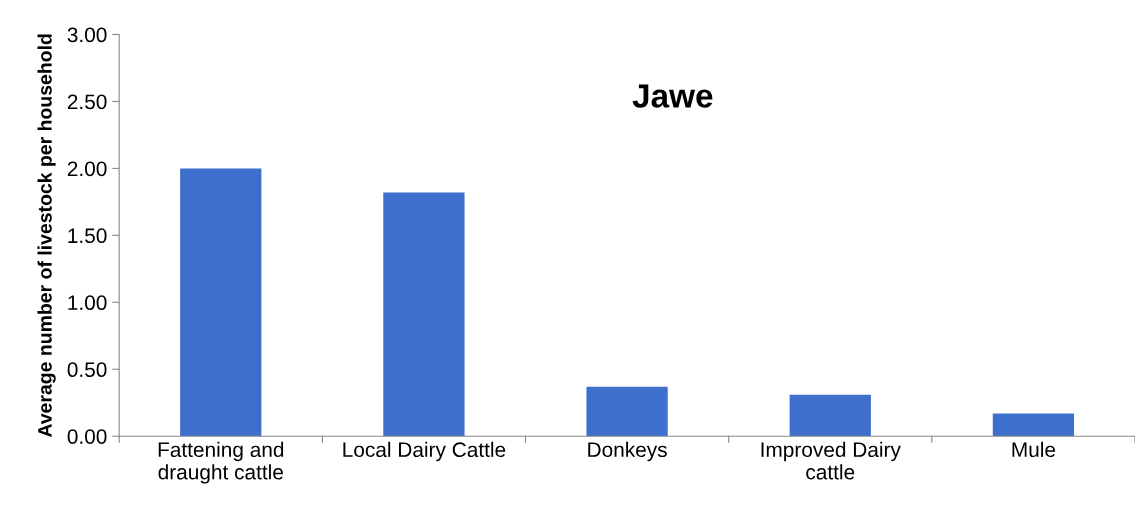 This screenshot has height=515, width=1135. Describe the element at coordinates (87, 169) in the screenshot. I see `y-tick-label: 2.00` at that location.